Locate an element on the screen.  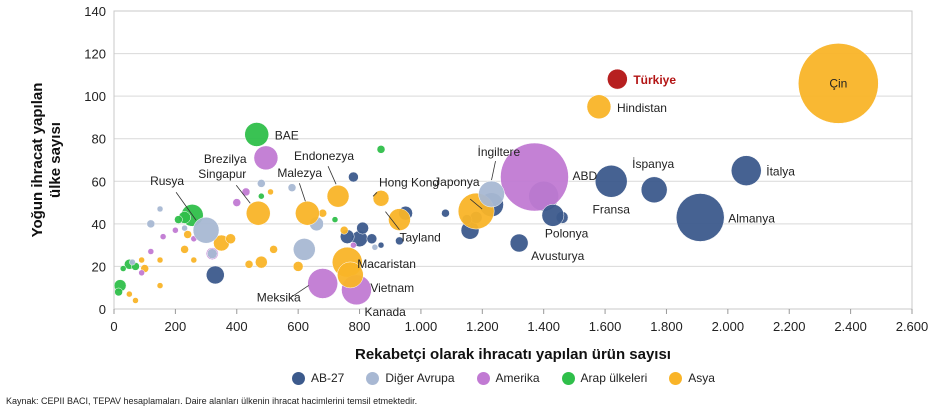
legend-label-asya: Asya is located at coordinates (701, 378).